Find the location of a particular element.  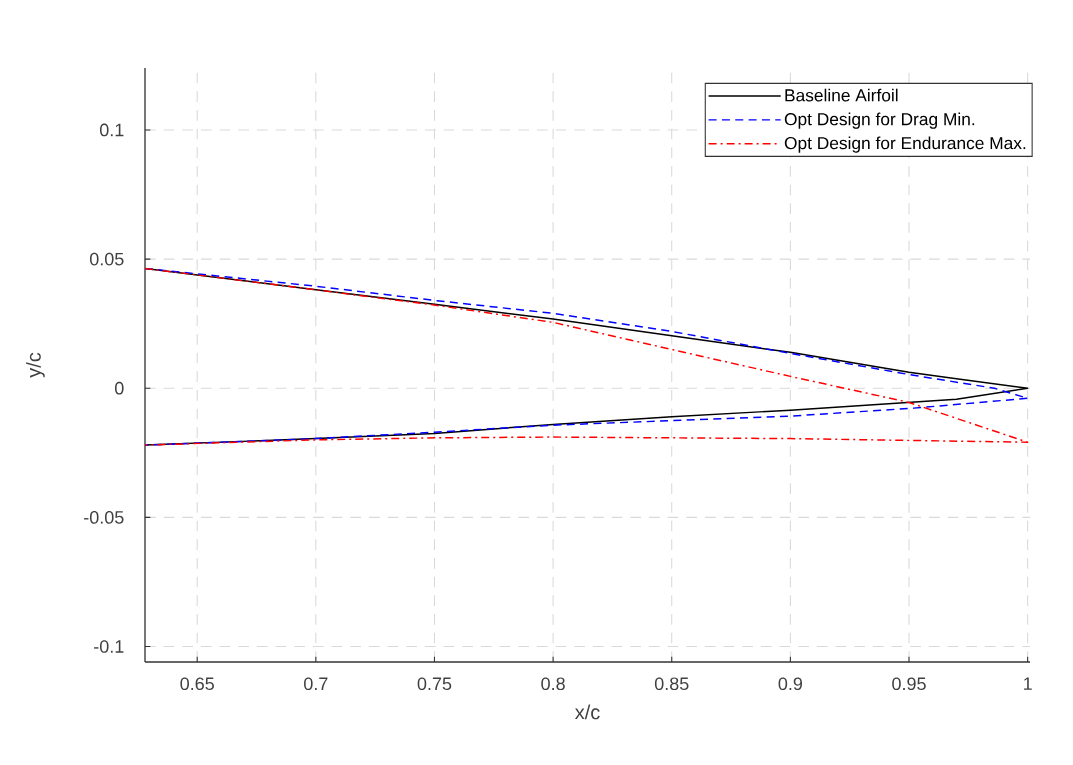

y-tick-label: -0.05 is located at coordinates (104, 517).